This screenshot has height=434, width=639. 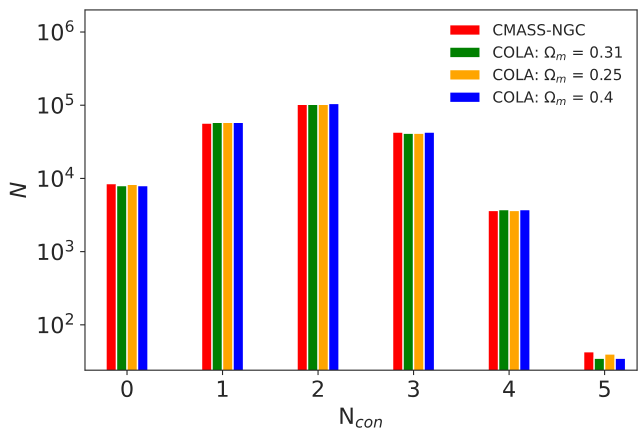 What do you see at coordinates (557, 53) in the screenshot?
I see `legend-label: COLA: Ω$_{m}$ = 0.31` at bounding box center [557, 53].